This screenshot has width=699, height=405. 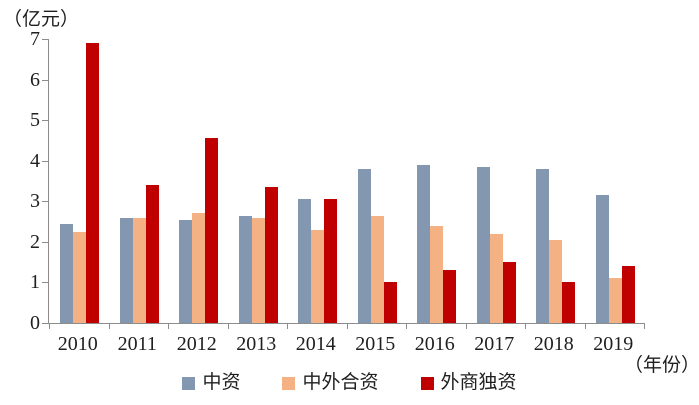 What do you see at coordinates (35, 241) in the screenshot?
I see `y-axis-label: 2` at bounding box center [35, 241].